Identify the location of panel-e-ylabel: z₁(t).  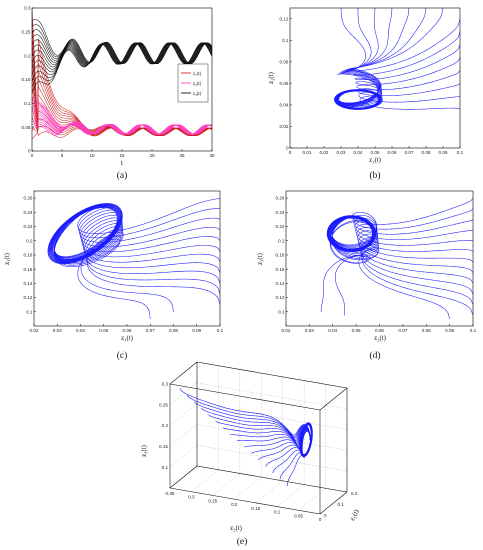
(355, 515).